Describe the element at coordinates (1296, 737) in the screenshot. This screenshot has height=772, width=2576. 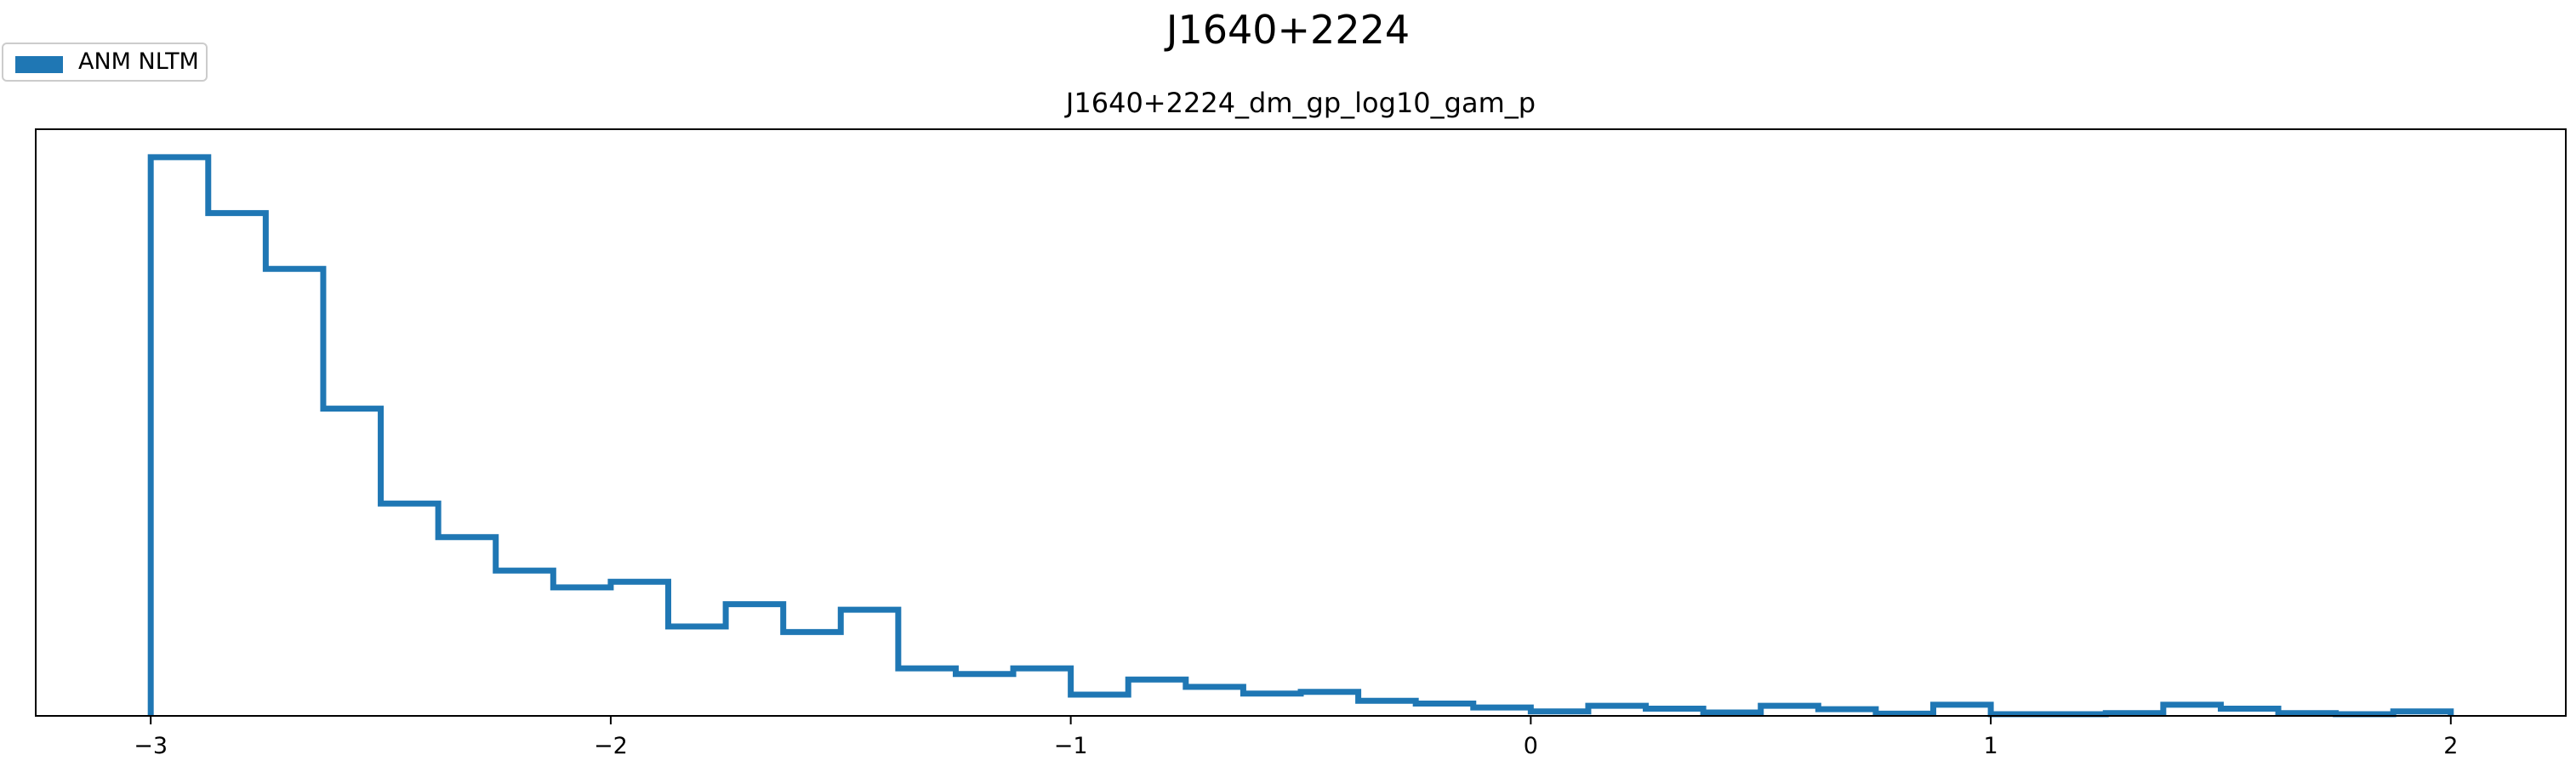
I see `x-axis: −3 −2 −1 0 1 2` at that location.